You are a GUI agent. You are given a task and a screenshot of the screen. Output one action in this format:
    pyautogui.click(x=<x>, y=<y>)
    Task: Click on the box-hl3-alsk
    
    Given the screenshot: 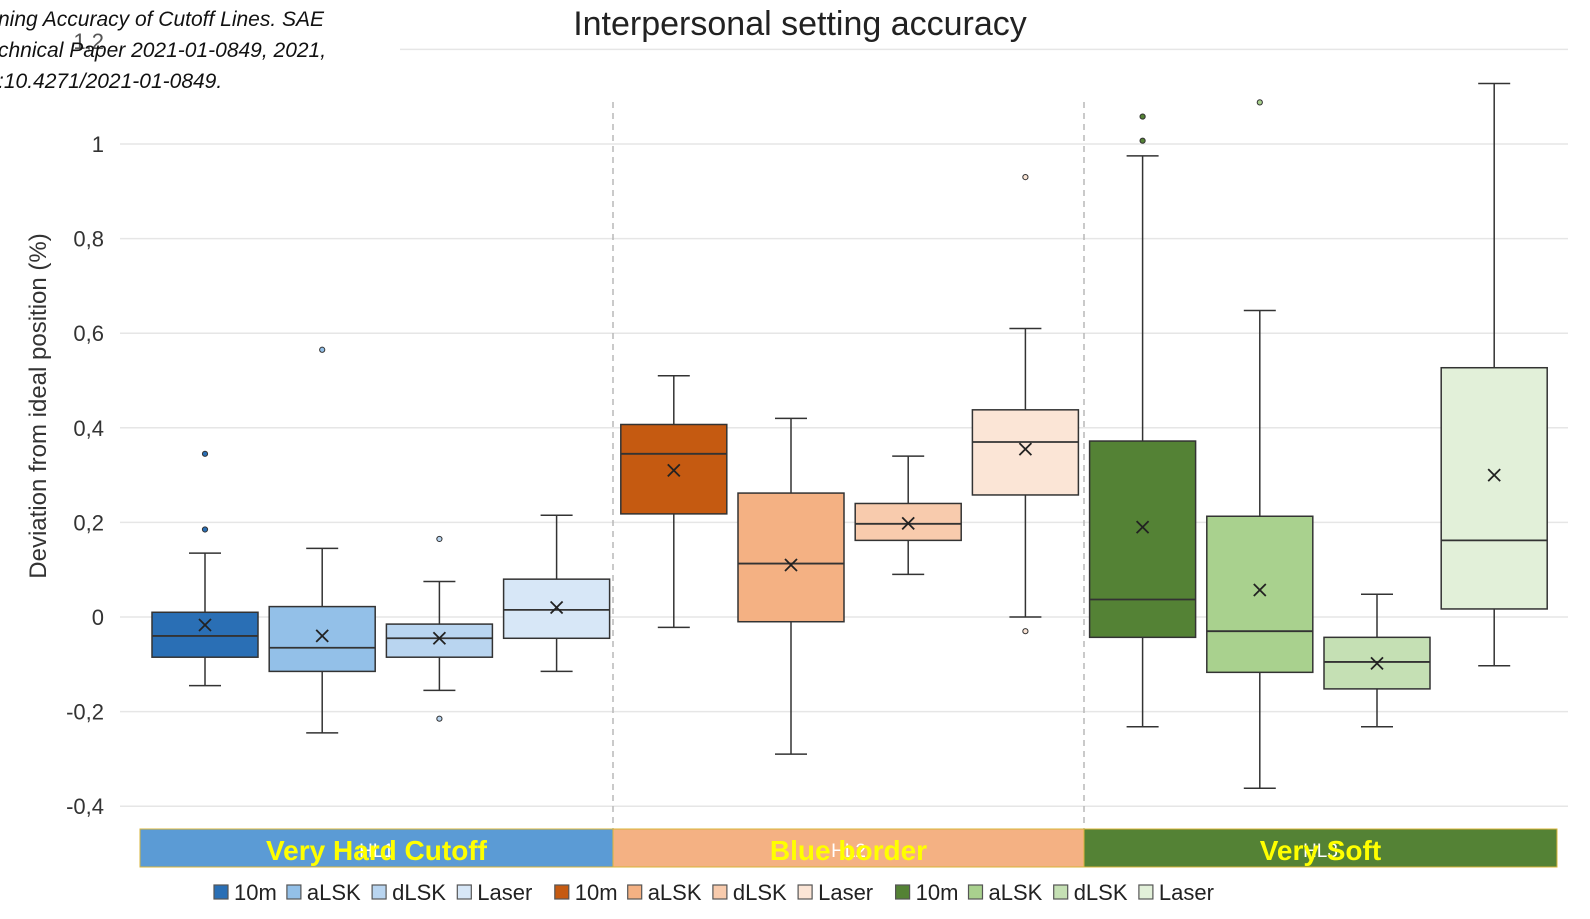 What is the action you would take?
    pyautogui.click(x=1260, y=444)
    